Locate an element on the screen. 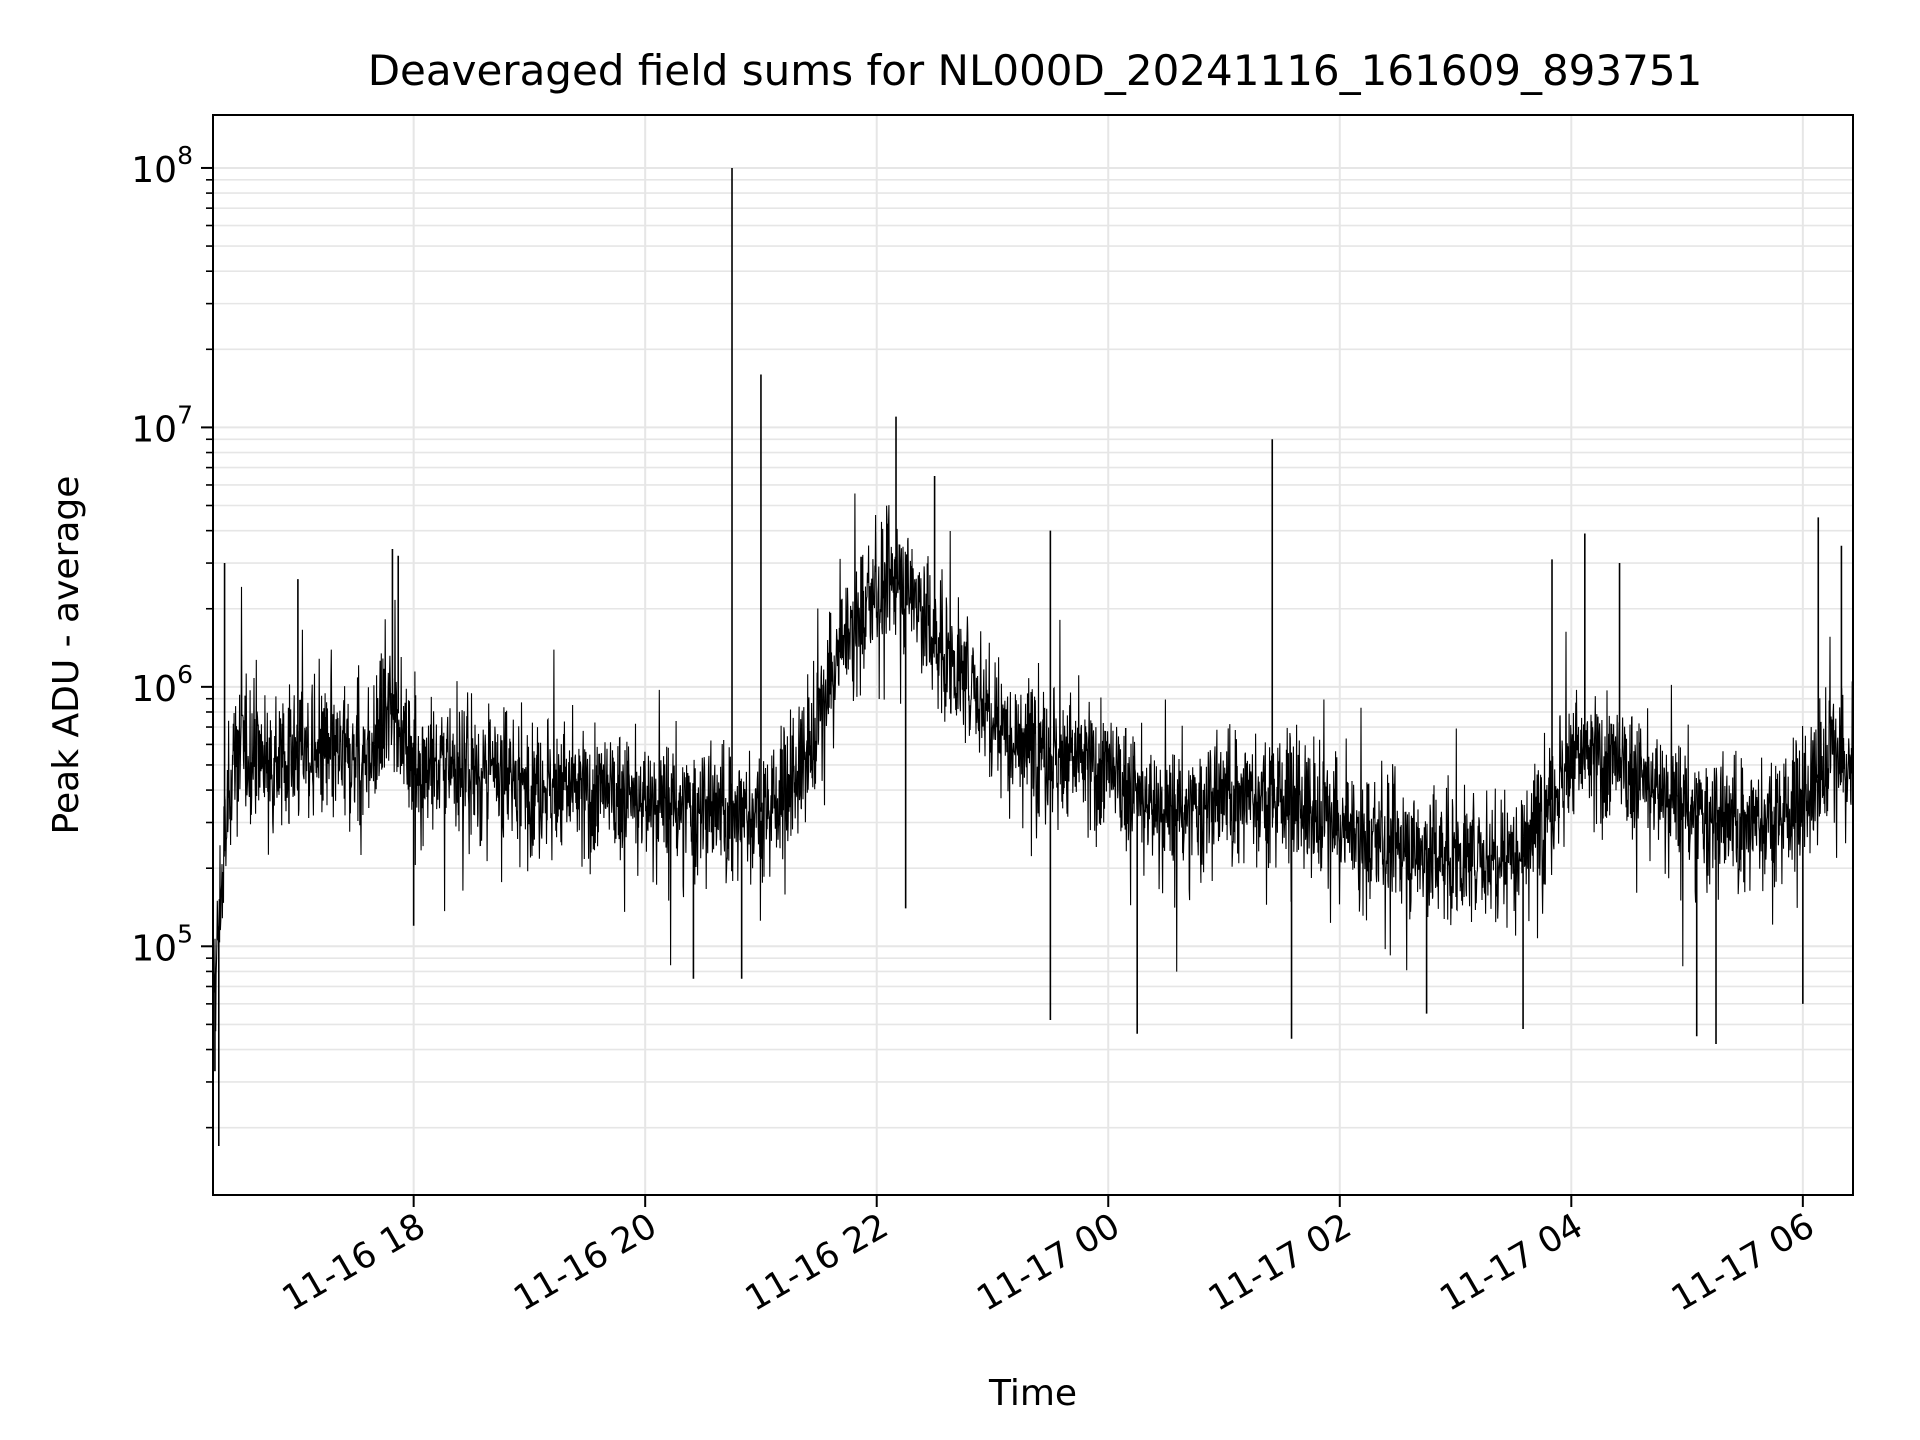 This screenshot has height=1440, width=1920. y-tick-label: 10⁷ is located at coordinates (162, 425).